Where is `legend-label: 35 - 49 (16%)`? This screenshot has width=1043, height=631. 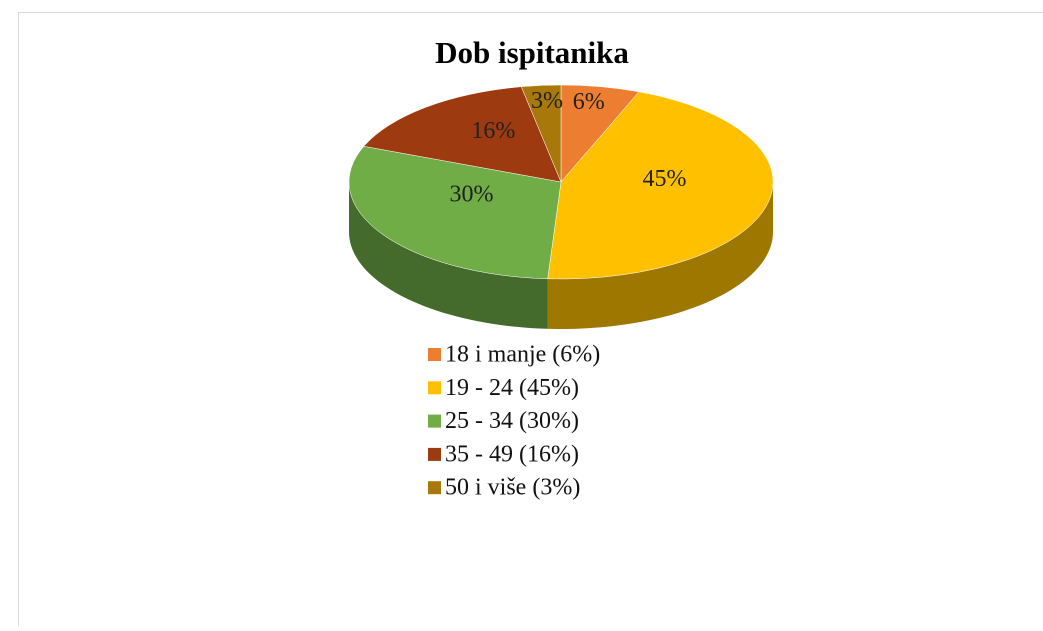
legend-label: 35 - 49 (16%) is located at coordinates (512, 454).